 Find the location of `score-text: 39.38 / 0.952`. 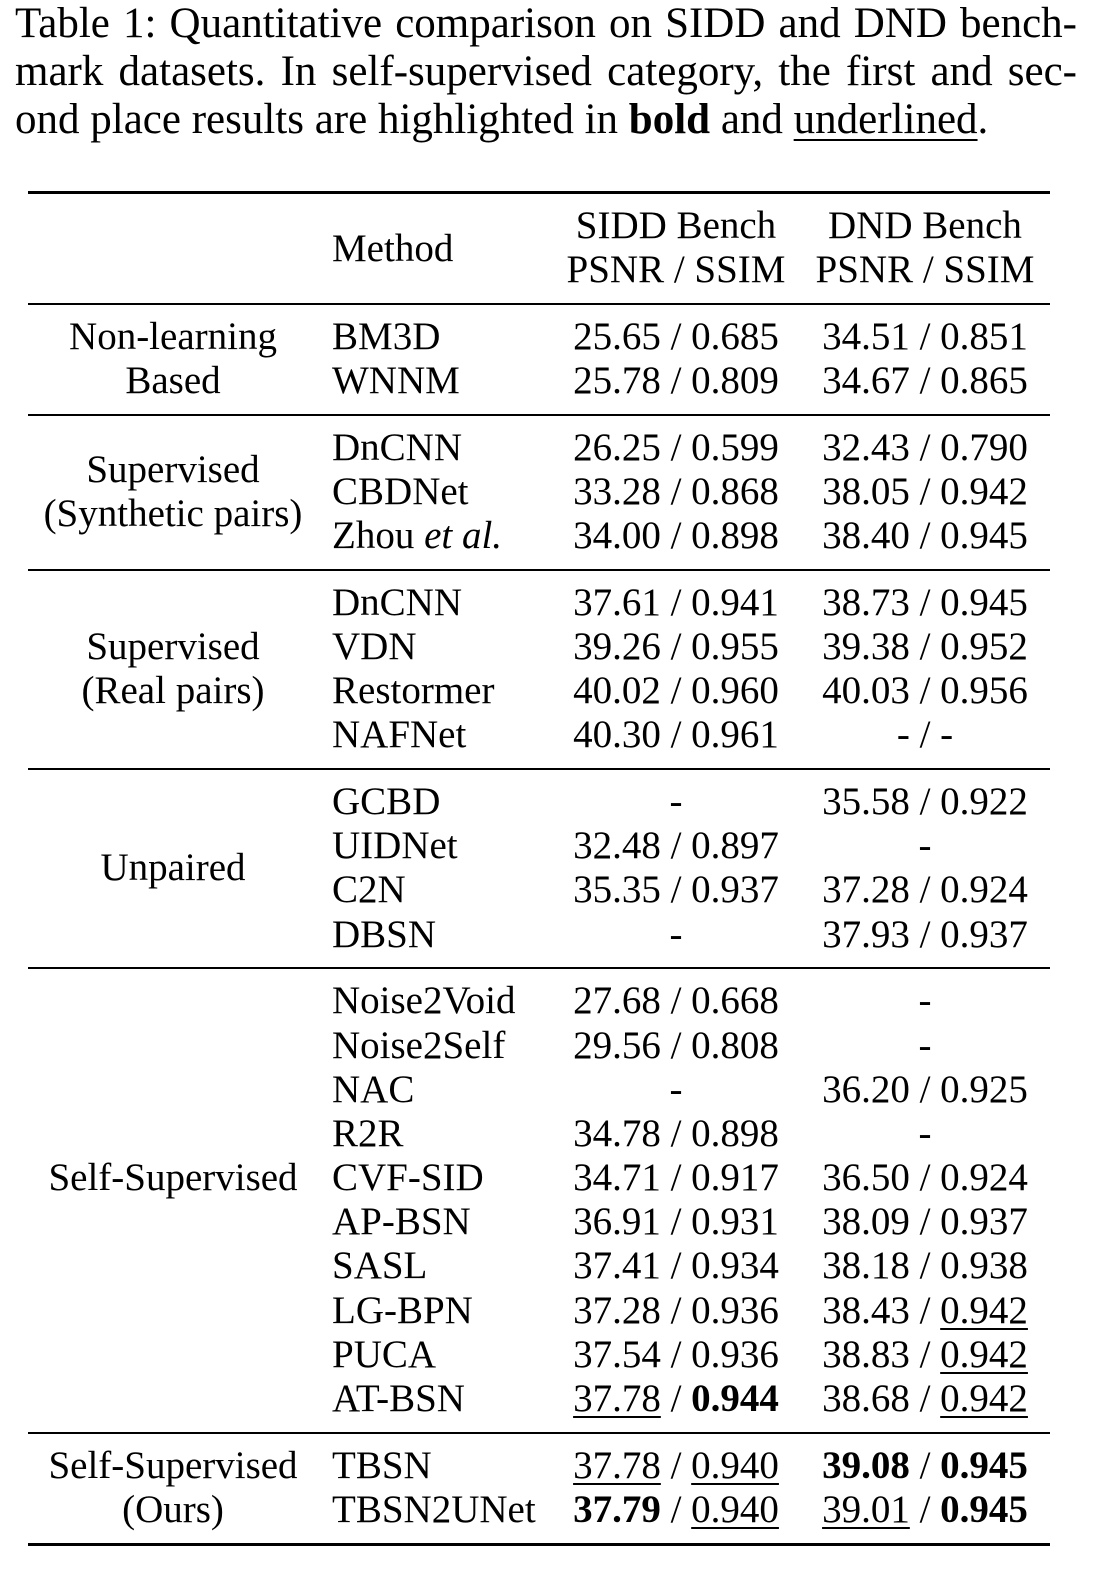

score-text: 39.38 / 0.952 is located at coordinates (925, 646).